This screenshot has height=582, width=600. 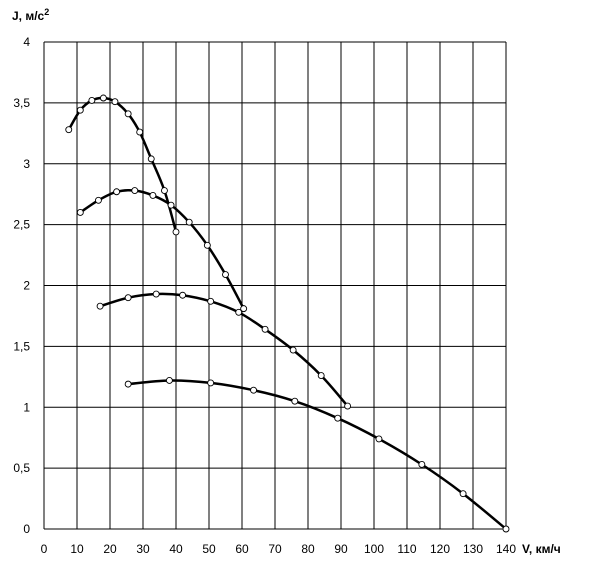 What do you see at coordinates (209, 549) in the screenshot?
I see `x-tick-label: 50` at bounding box center [209, 549].